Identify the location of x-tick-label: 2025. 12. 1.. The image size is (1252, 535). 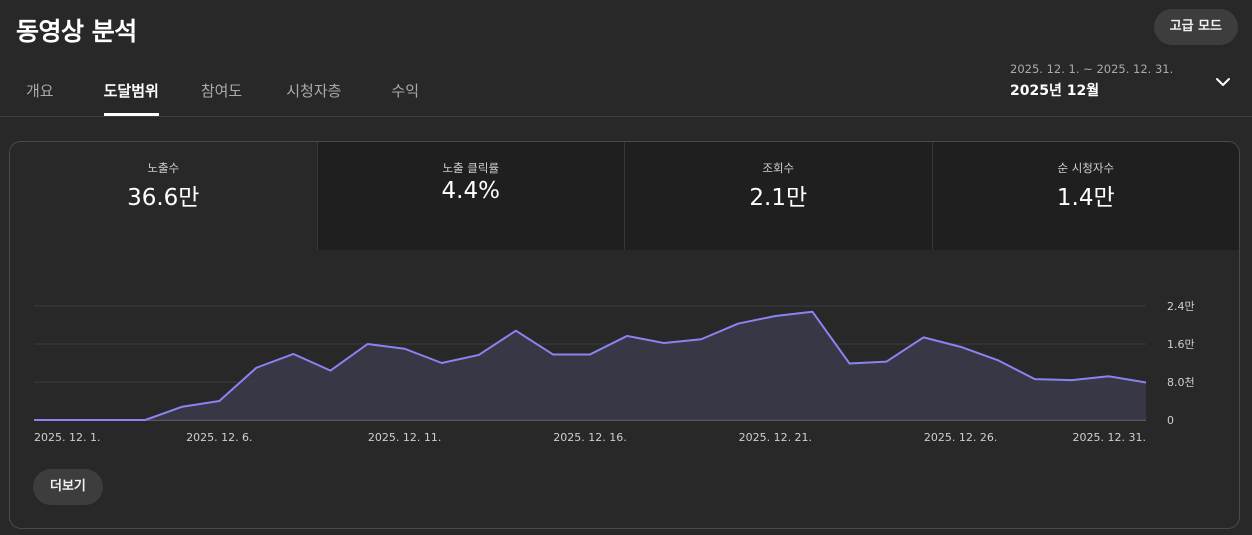
(67, 437).